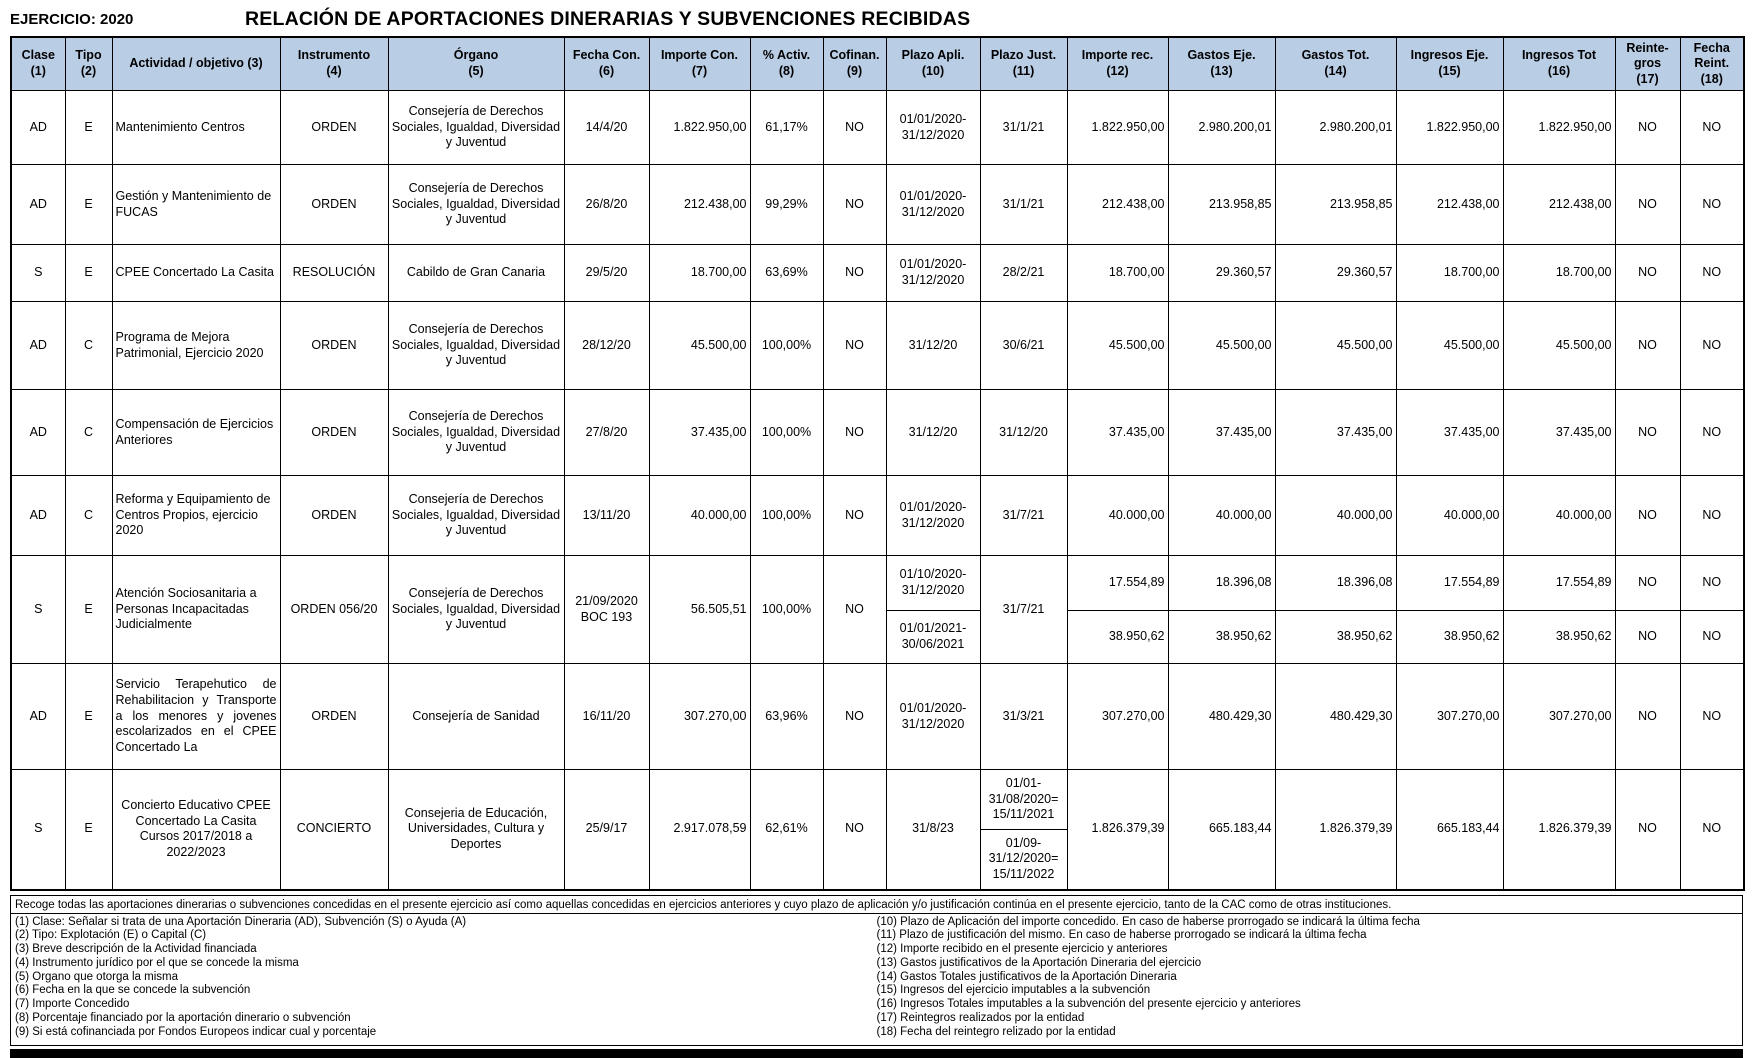 The image size is (1753, 1058). What do you see at coordinates (699, 609) in the screenshot?
I see `table-cell: 56.505,51` at bounding box center [699, 609].